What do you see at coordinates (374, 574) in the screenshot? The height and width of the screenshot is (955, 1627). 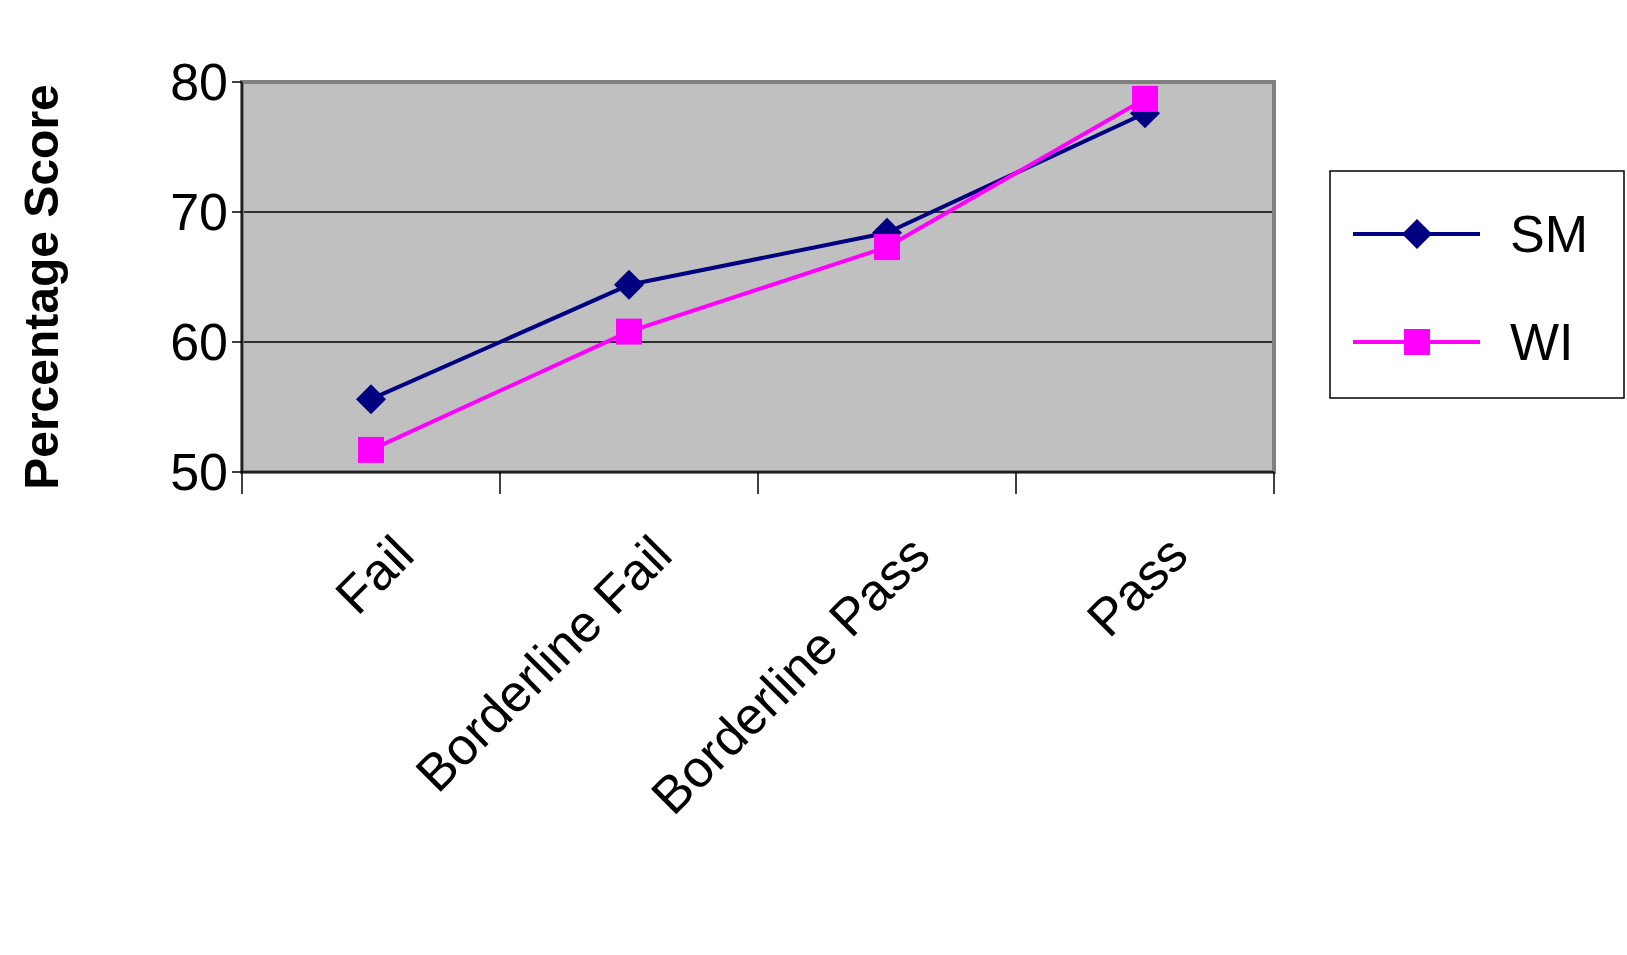 I see `x-tick-label: Fail` at bounding box center [374, 574].